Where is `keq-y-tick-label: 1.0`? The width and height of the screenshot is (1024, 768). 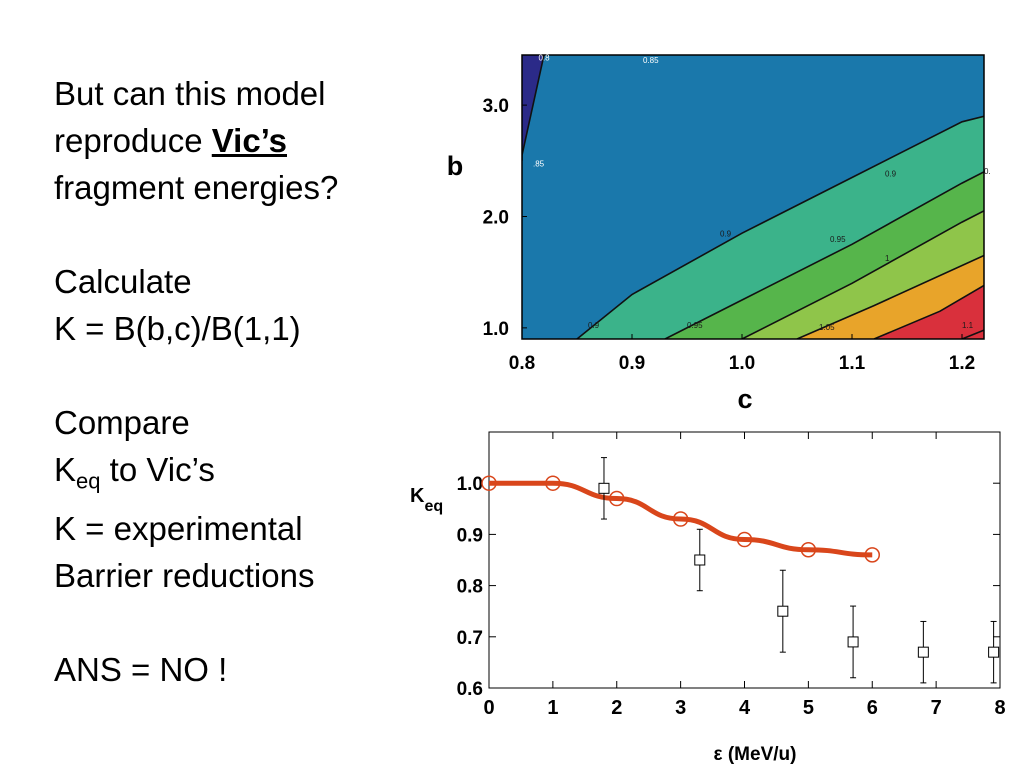
keq-y-tick-label: 1.0 is located at coordinates (470, 484).